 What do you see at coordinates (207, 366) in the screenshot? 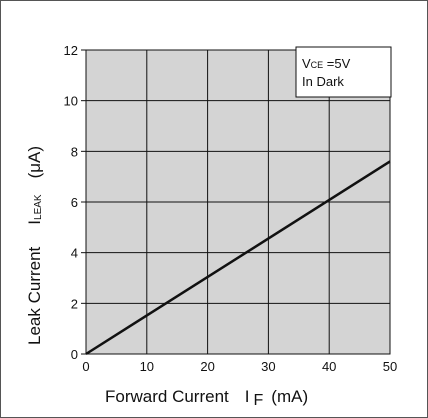
I see `x-tick-label: 20` at bounding box center [207, 366].